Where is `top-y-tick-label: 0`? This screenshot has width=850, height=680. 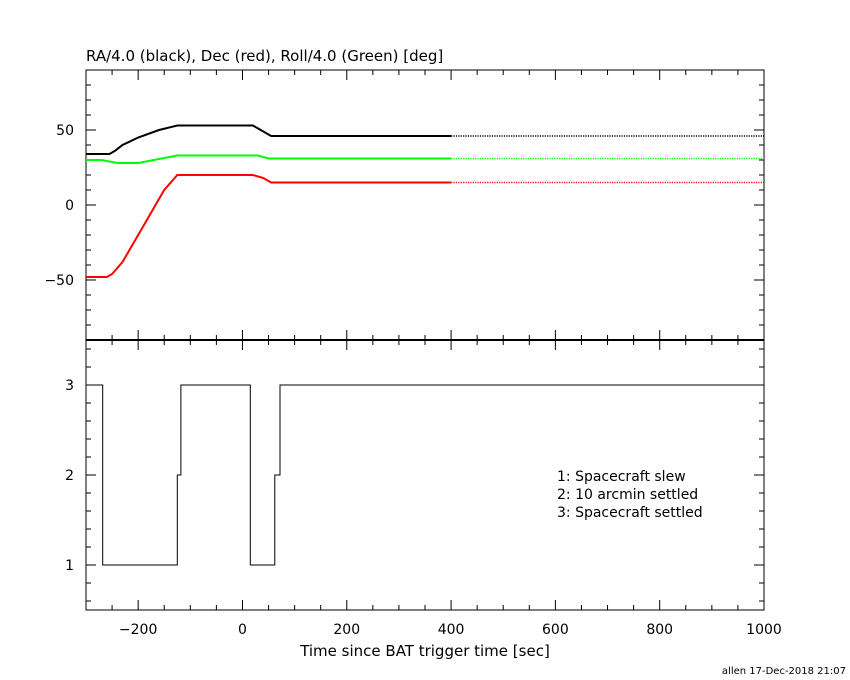 top-y-tick-label: 0 is located at coordinates (69, 206).